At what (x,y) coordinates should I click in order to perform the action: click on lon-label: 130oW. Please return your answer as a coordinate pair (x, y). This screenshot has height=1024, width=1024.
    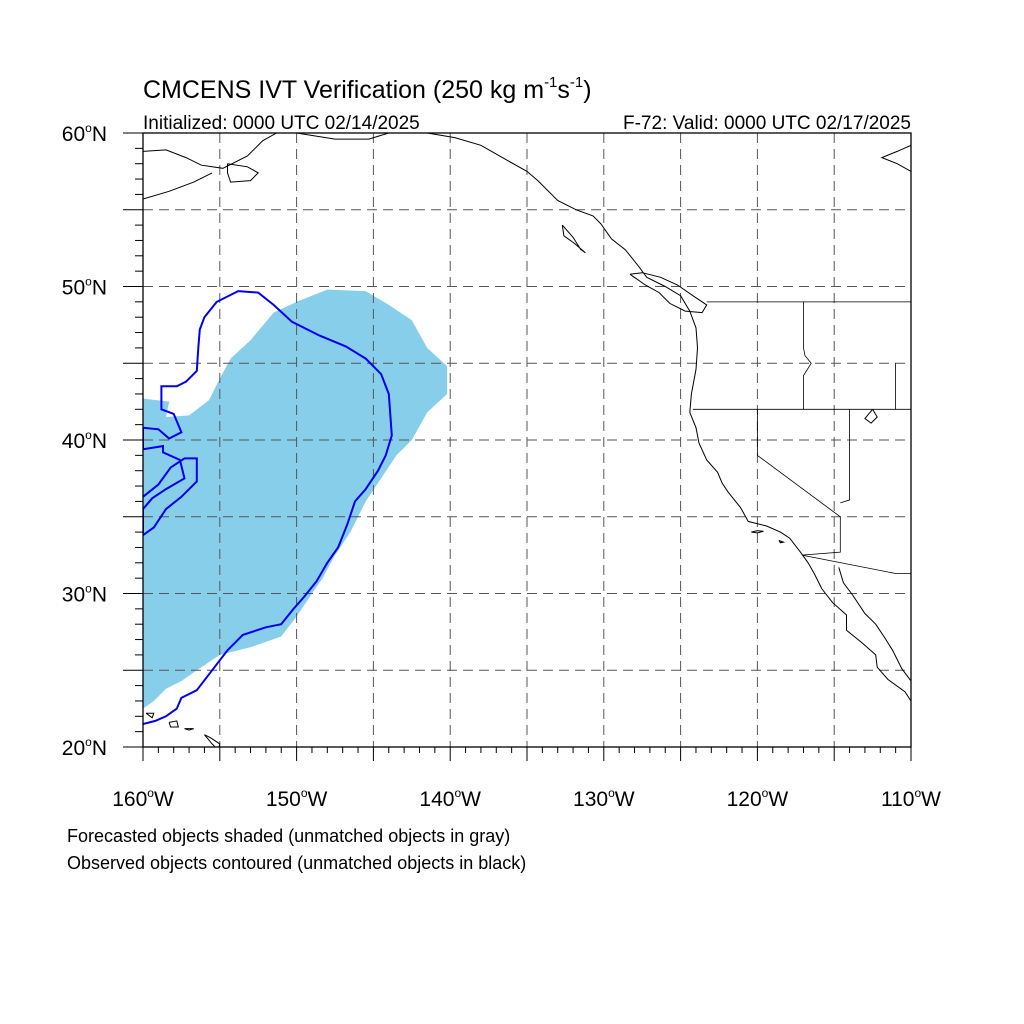
    Looking at the image, I should click on (604, 798).